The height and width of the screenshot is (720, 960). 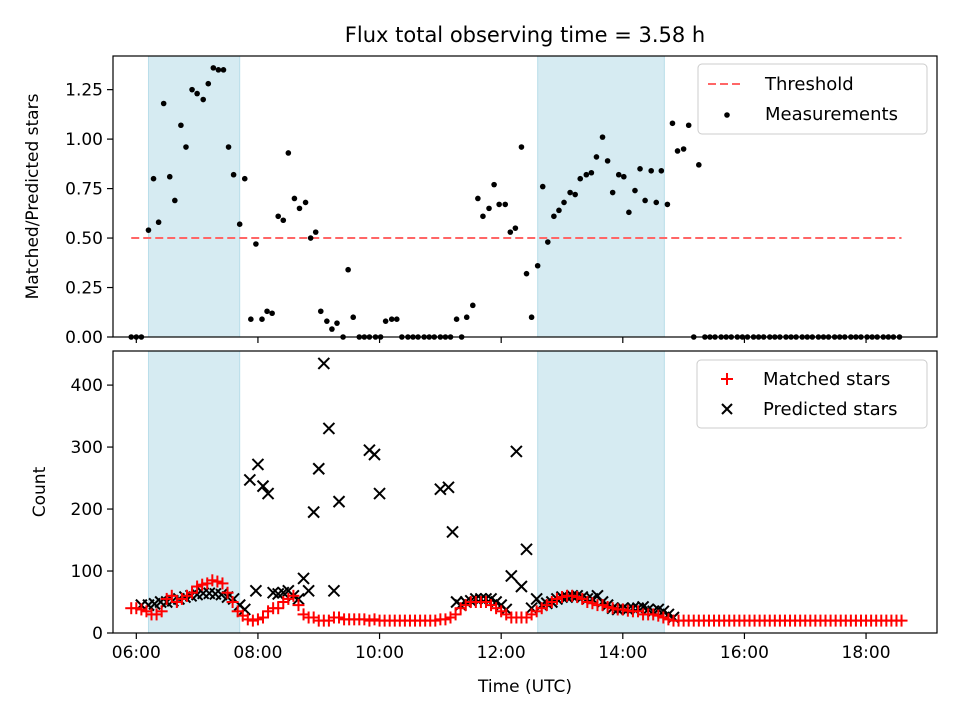 I want to click on threshold-legend-label: Threshold, so click(x=809, y=84).